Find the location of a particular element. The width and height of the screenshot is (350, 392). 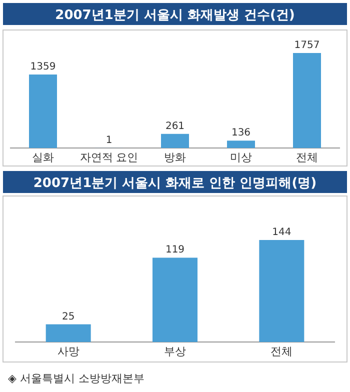

data-label: 261 is located at coordinates (175, 126).